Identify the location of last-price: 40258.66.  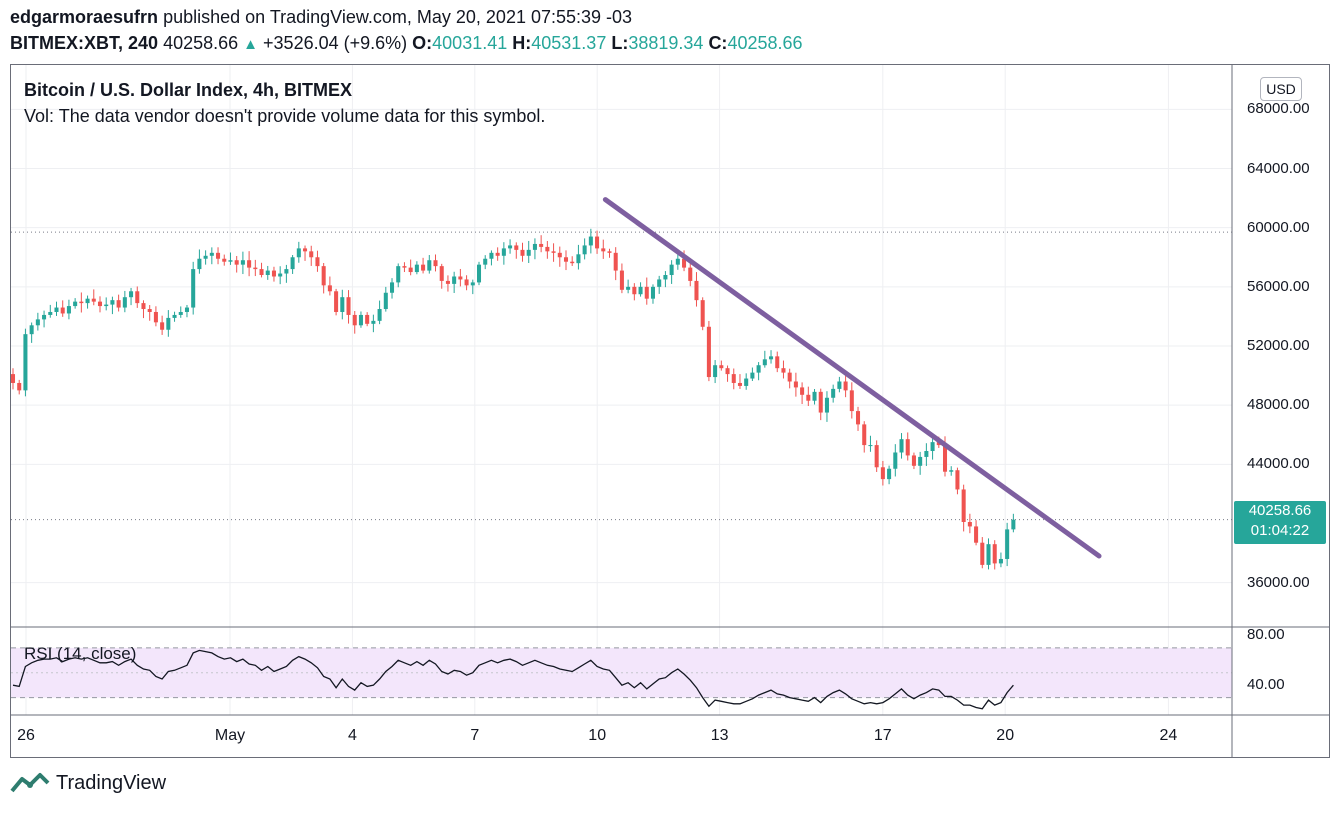
(201, 43).